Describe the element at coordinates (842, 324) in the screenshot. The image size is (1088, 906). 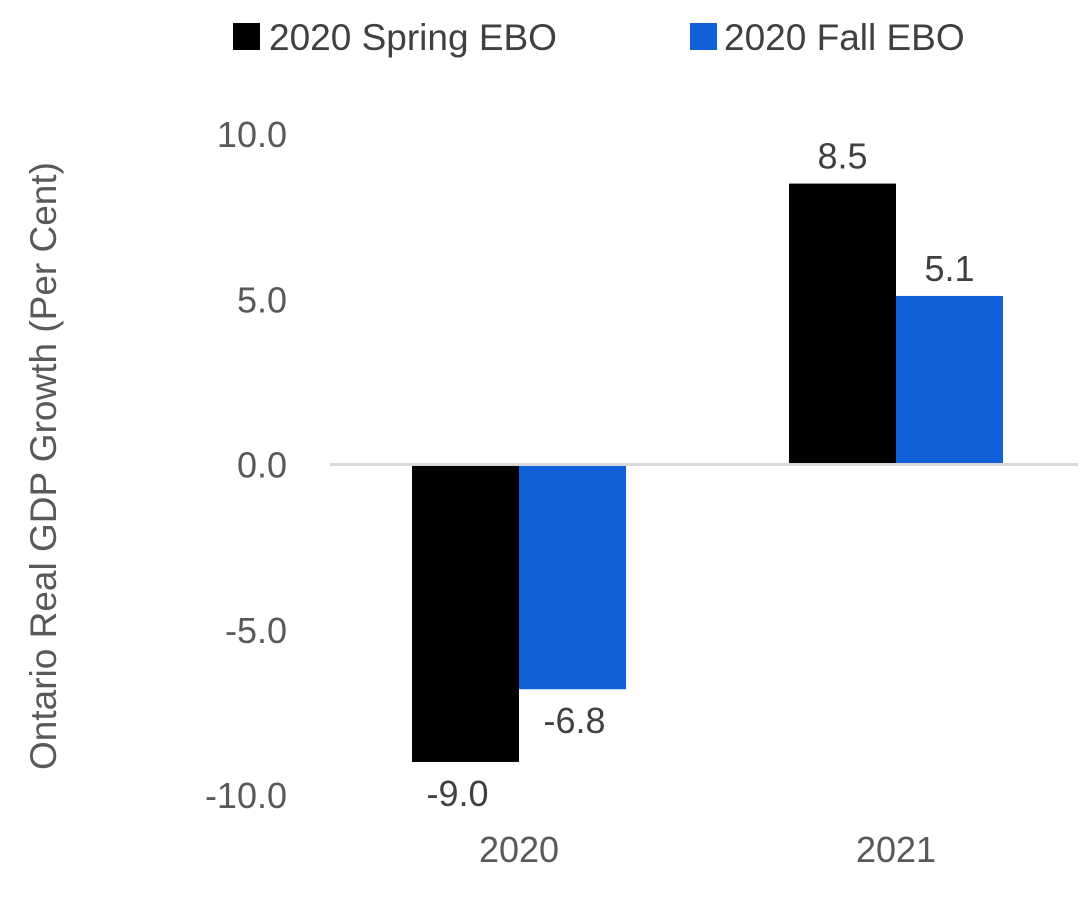
I see `bar-spring-2021` at that location.